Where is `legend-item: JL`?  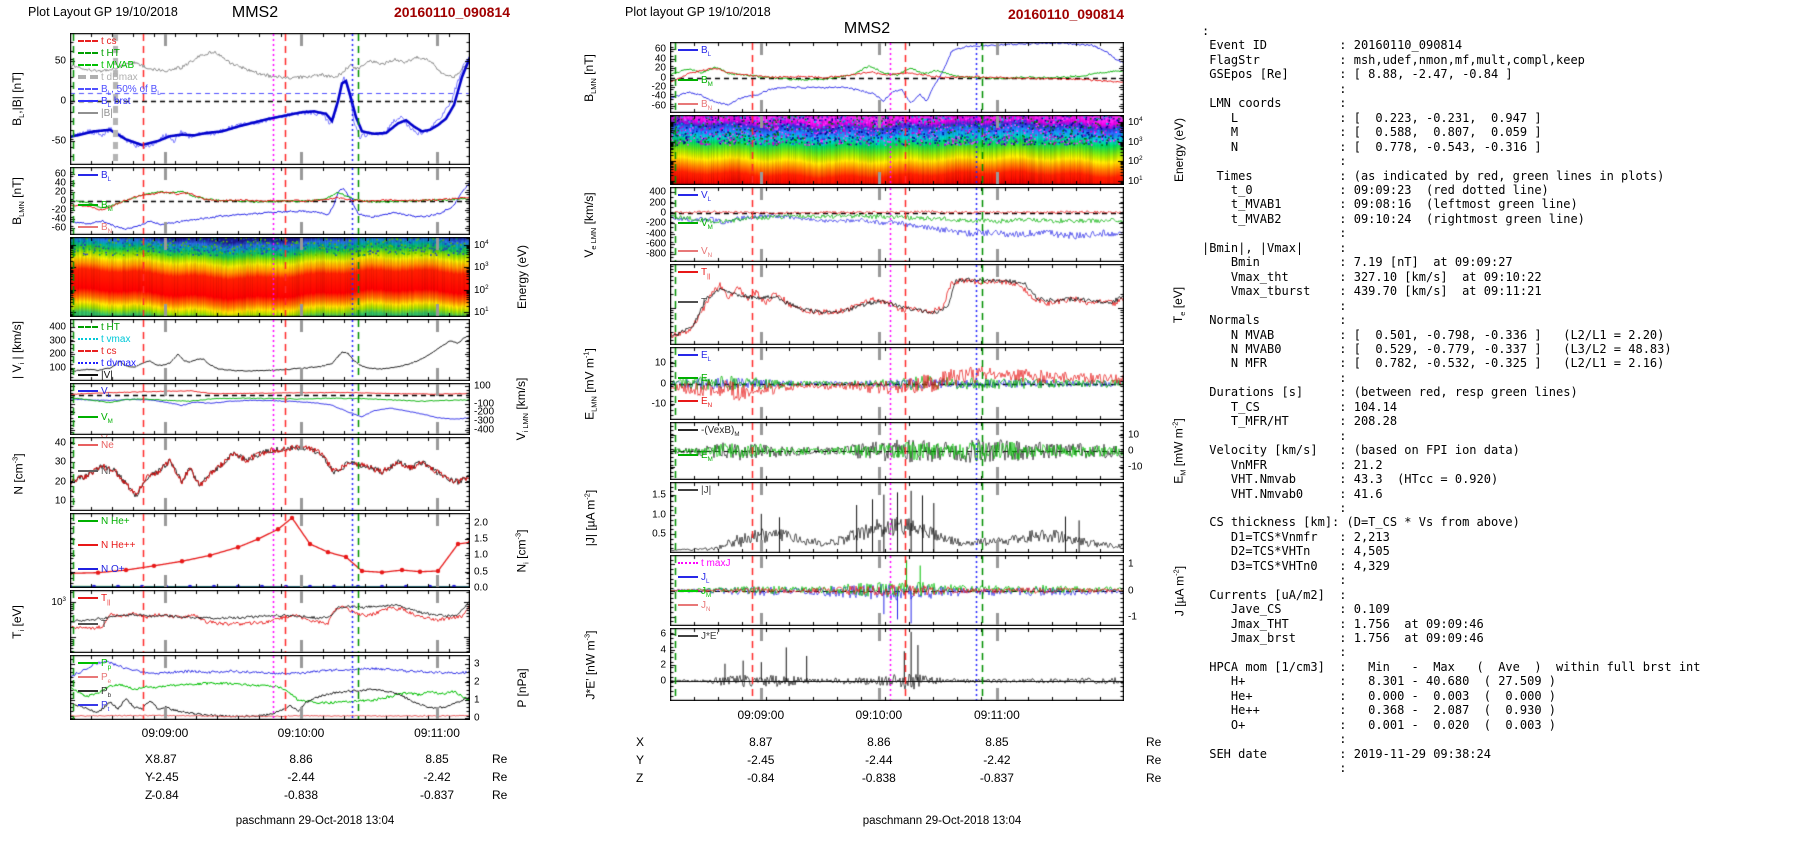 legend-item: JL is located at coordinates (693, 579).